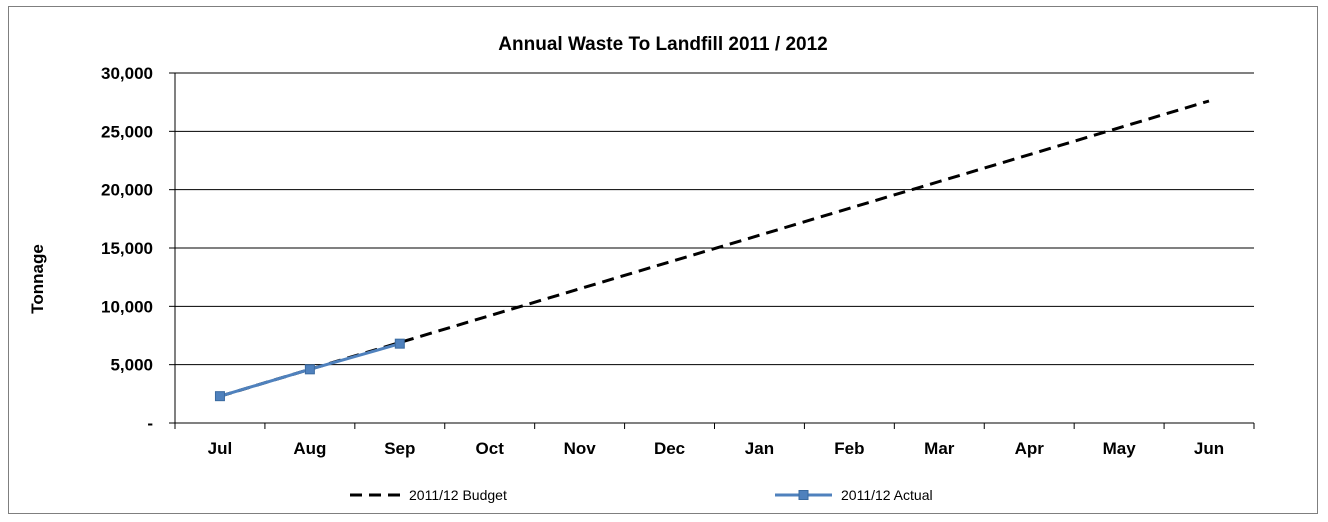  I want to click on x-tick-label: Jun, so click(1209, 448).